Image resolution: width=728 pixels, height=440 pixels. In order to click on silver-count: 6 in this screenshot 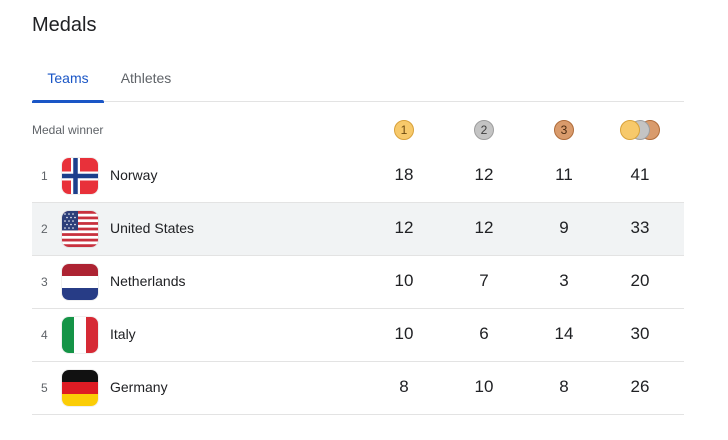, I will do `click(484, 333)`.